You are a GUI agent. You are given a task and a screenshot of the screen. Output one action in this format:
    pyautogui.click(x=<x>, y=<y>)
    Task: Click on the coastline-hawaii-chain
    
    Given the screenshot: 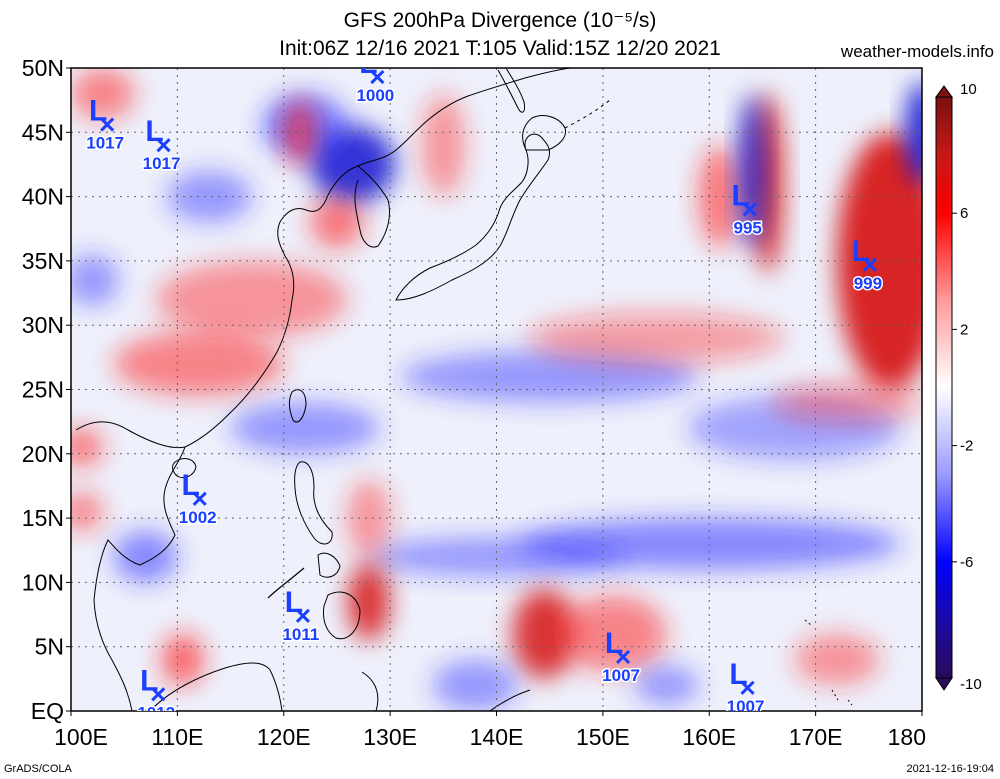 What is the action you would take?
    pyautogui.click(x=828, y=662)
    